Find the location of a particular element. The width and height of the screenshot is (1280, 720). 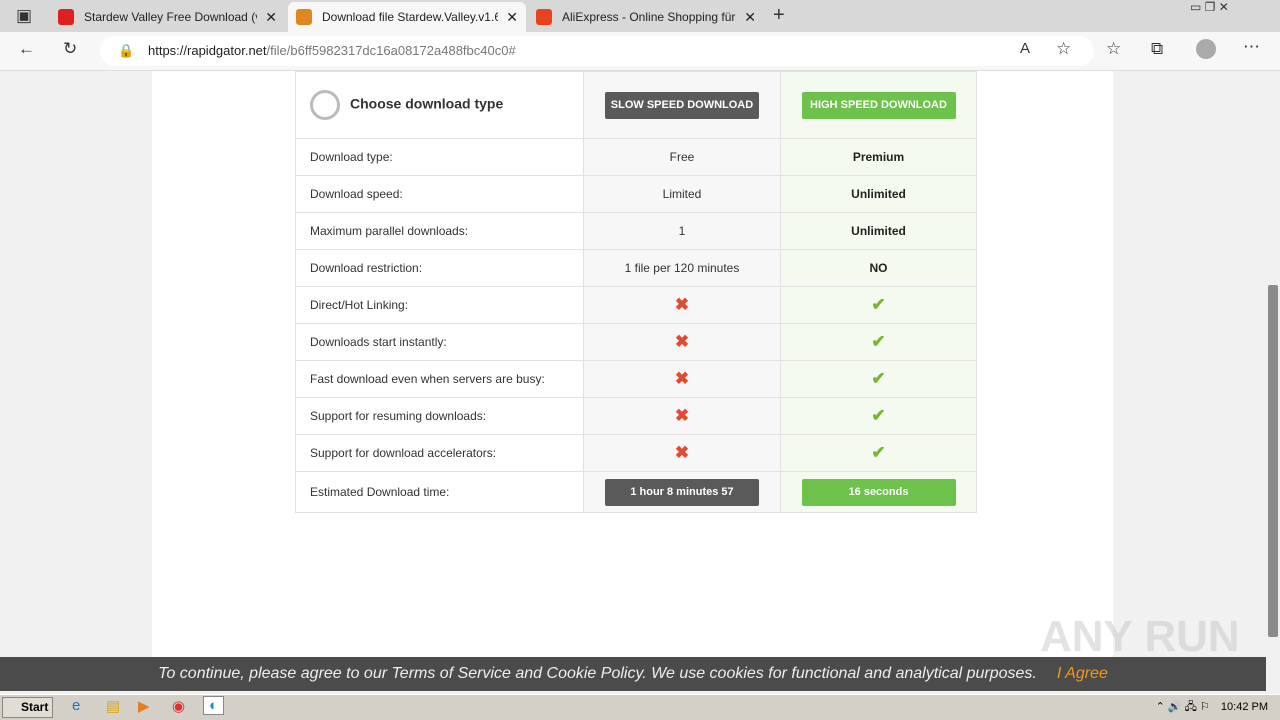

choose-type-heading: Choose download type is located at coordinates (427, 103).